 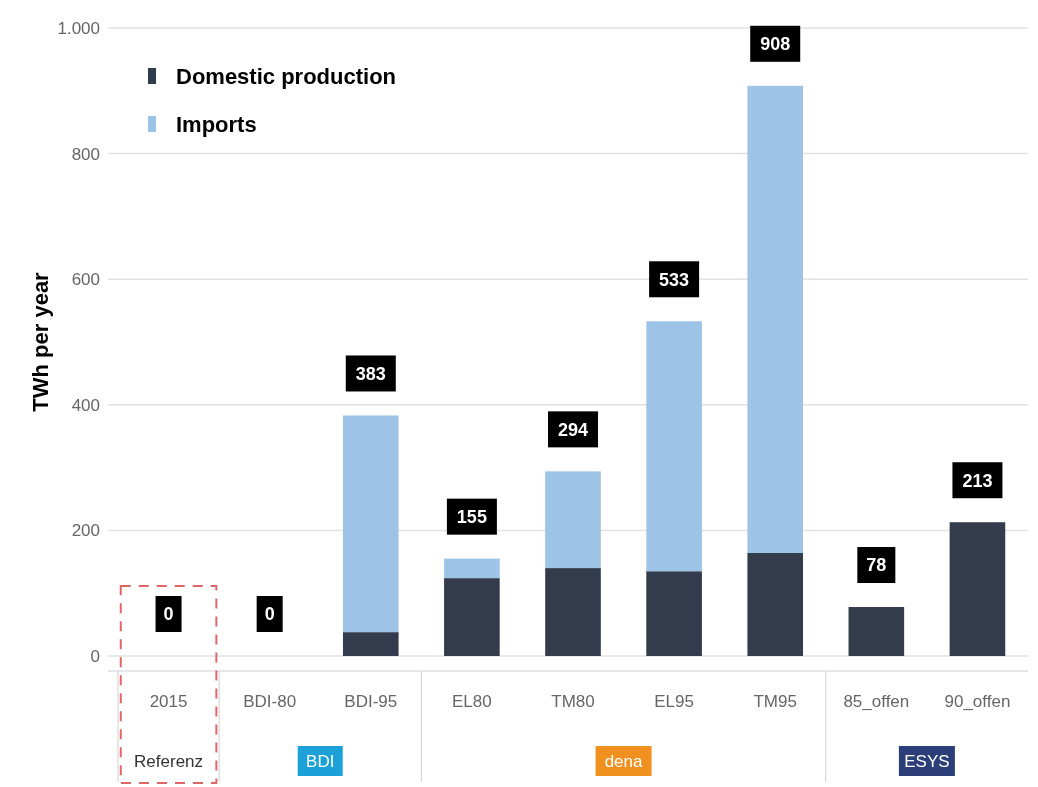 What do you see at coordinates (775, 44) in the screenshot?
I see `total-label: 908` at bounding box center [775, 44].